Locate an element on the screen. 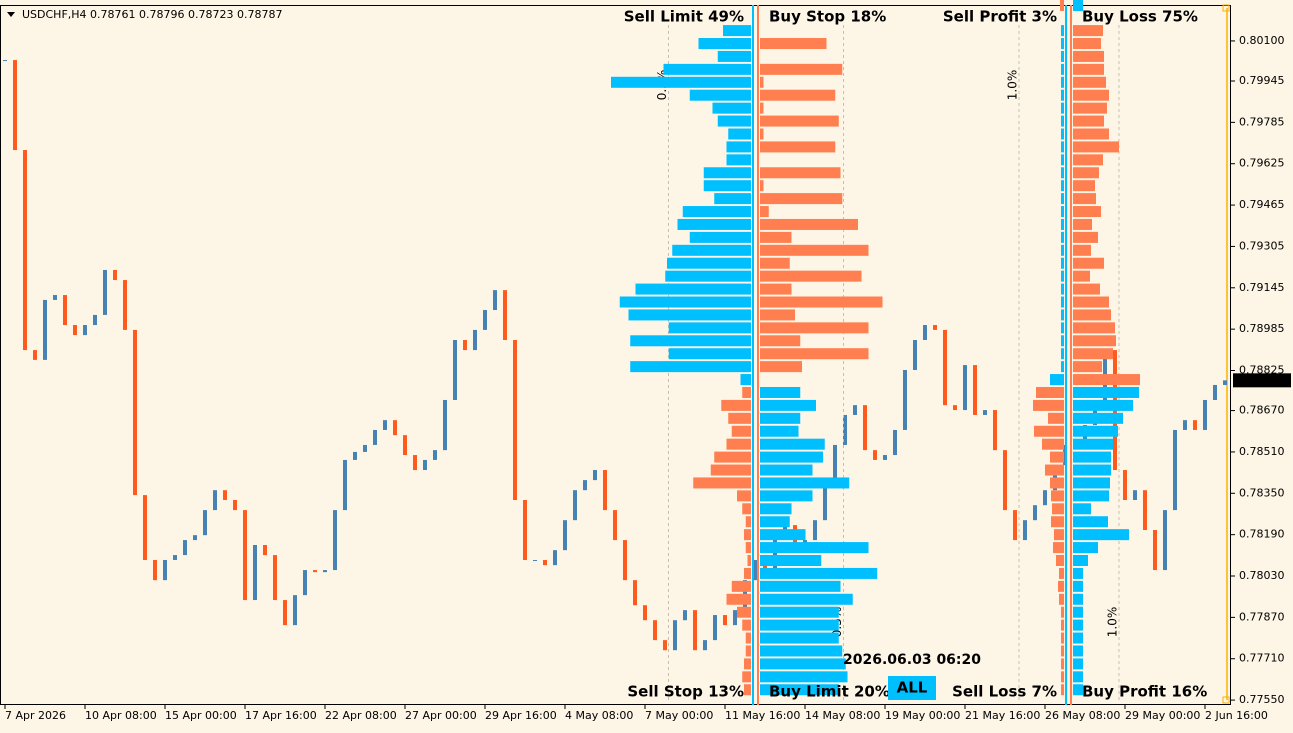 The image size is (1293, 733). shift-handle is located at coordinates (1226, 700).